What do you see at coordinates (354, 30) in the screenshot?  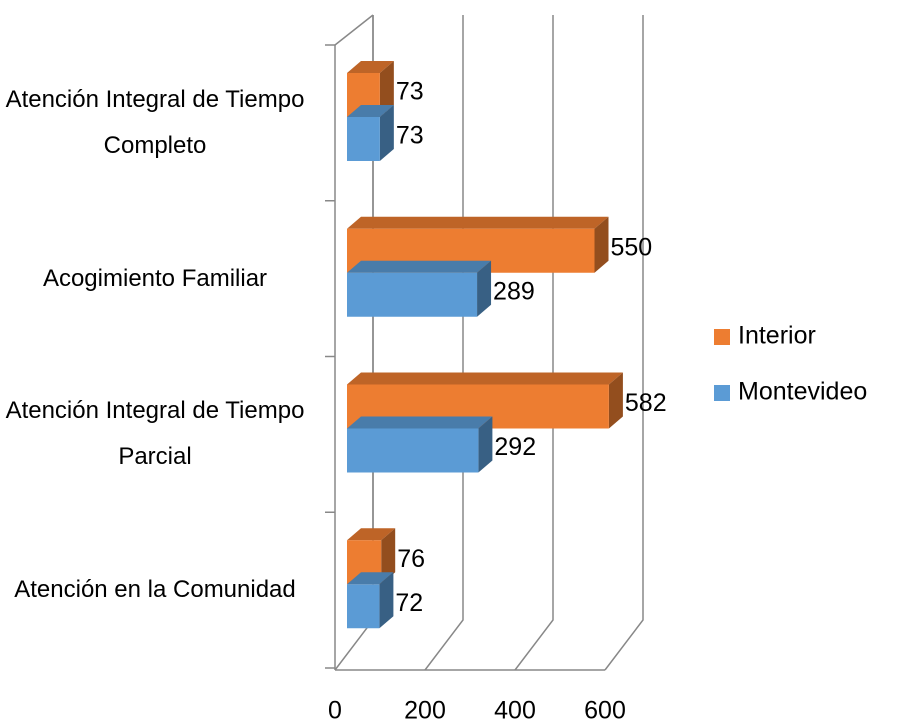 I see `left-wall-top` at bounding box center [354, 30].